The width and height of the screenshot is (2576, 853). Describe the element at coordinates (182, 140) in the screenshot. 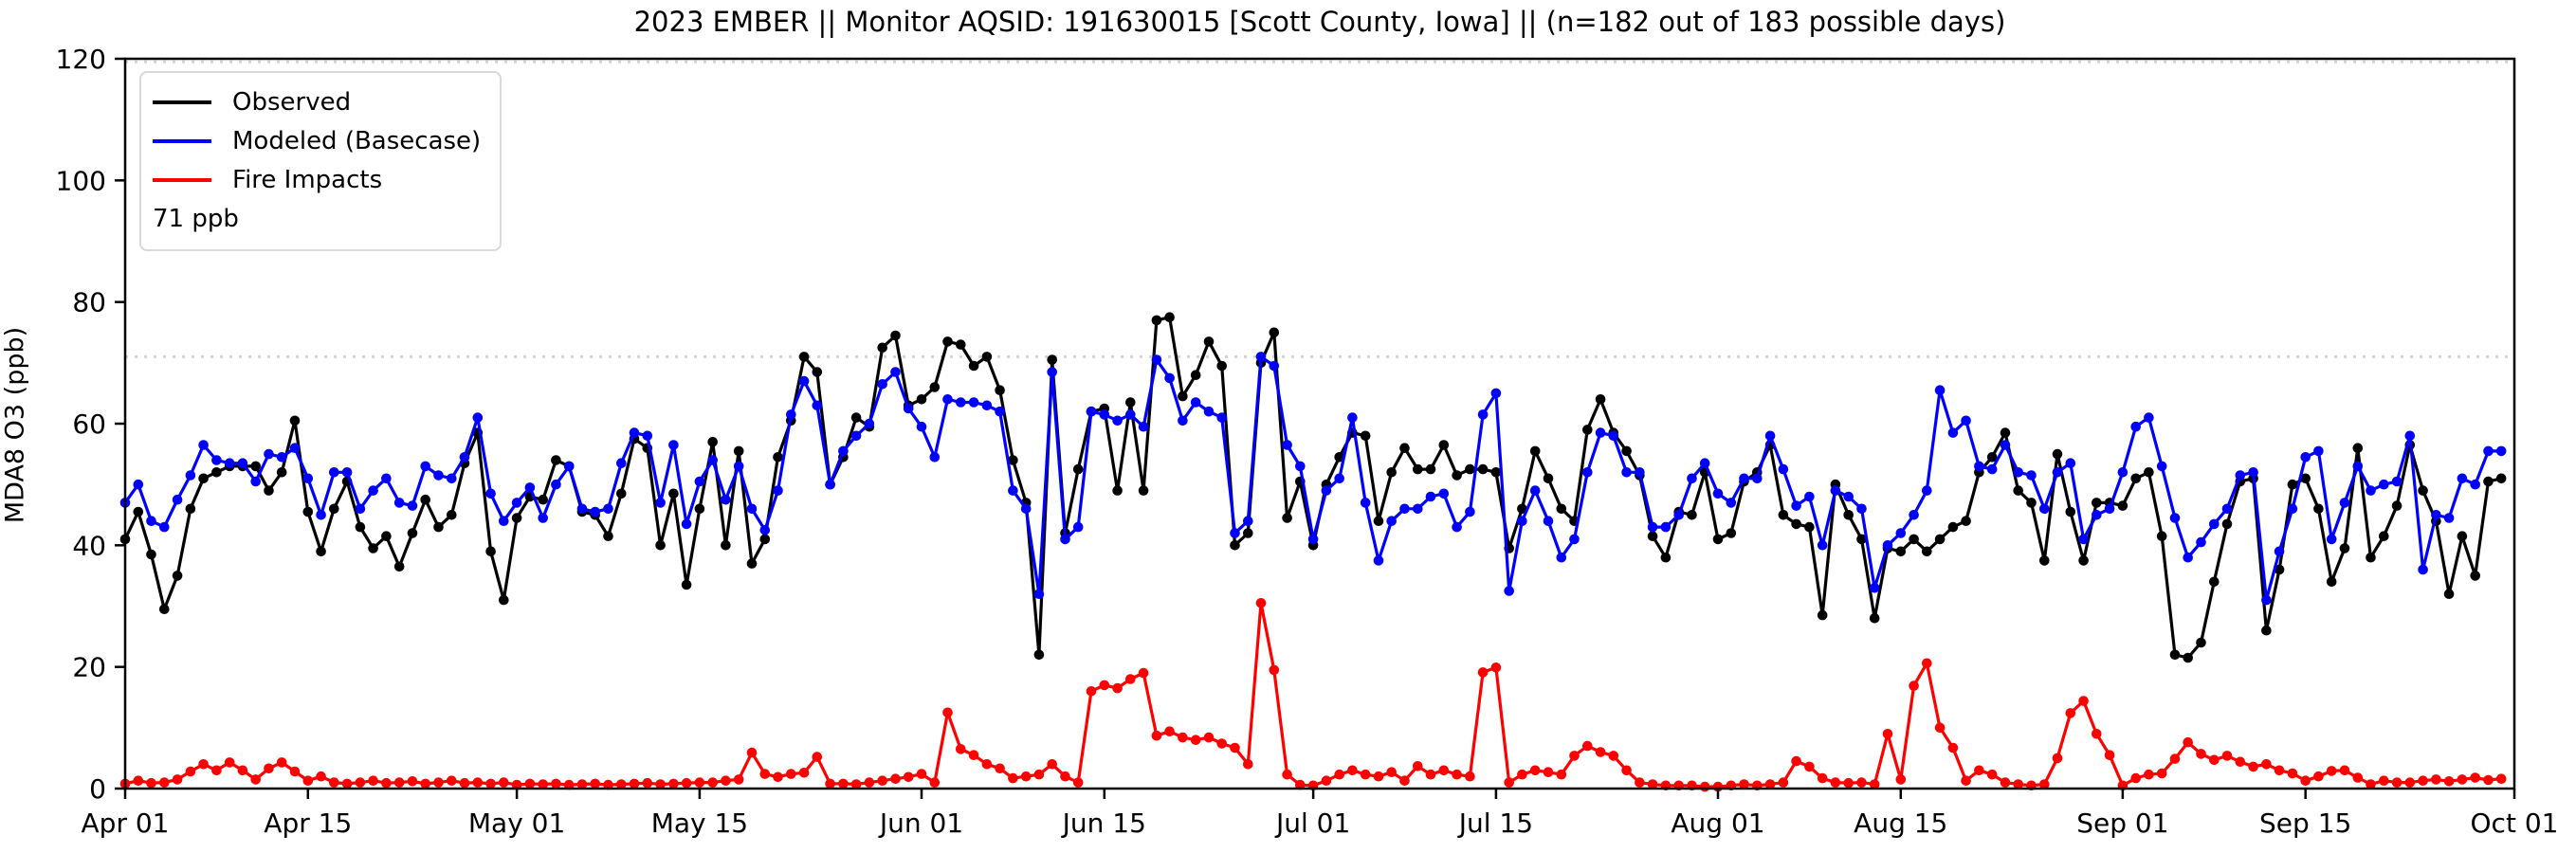

I see `modeled-line-sample` at that location.